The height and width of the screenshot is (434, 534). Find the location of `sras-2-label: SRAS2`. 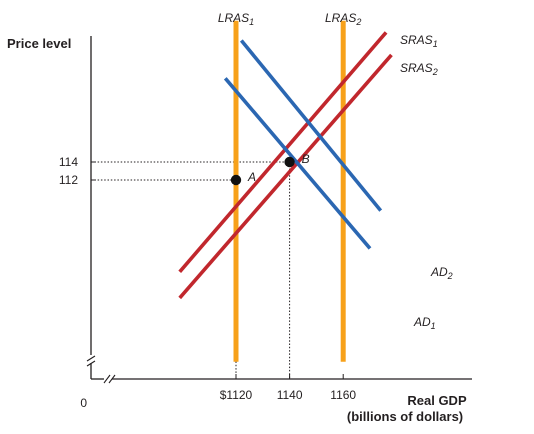

sras-2-label: SRAS2 is located at coordinates (419, 69).